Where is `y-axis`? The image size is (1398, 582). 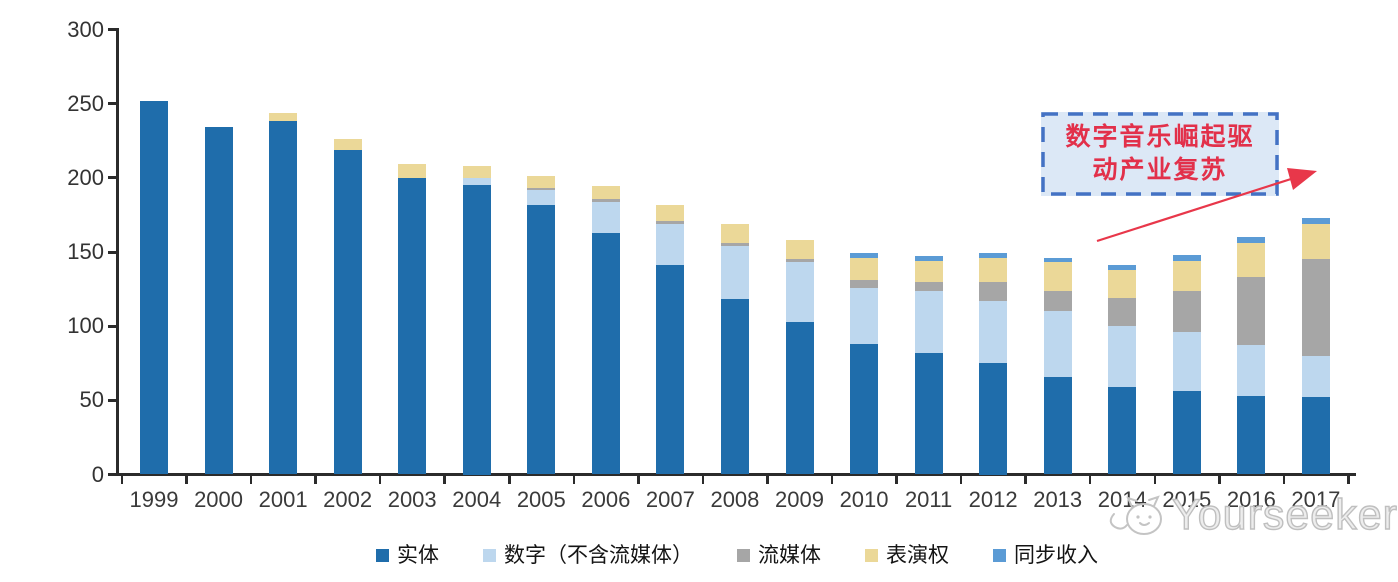
y-axis is located at coordinates (117, 252).